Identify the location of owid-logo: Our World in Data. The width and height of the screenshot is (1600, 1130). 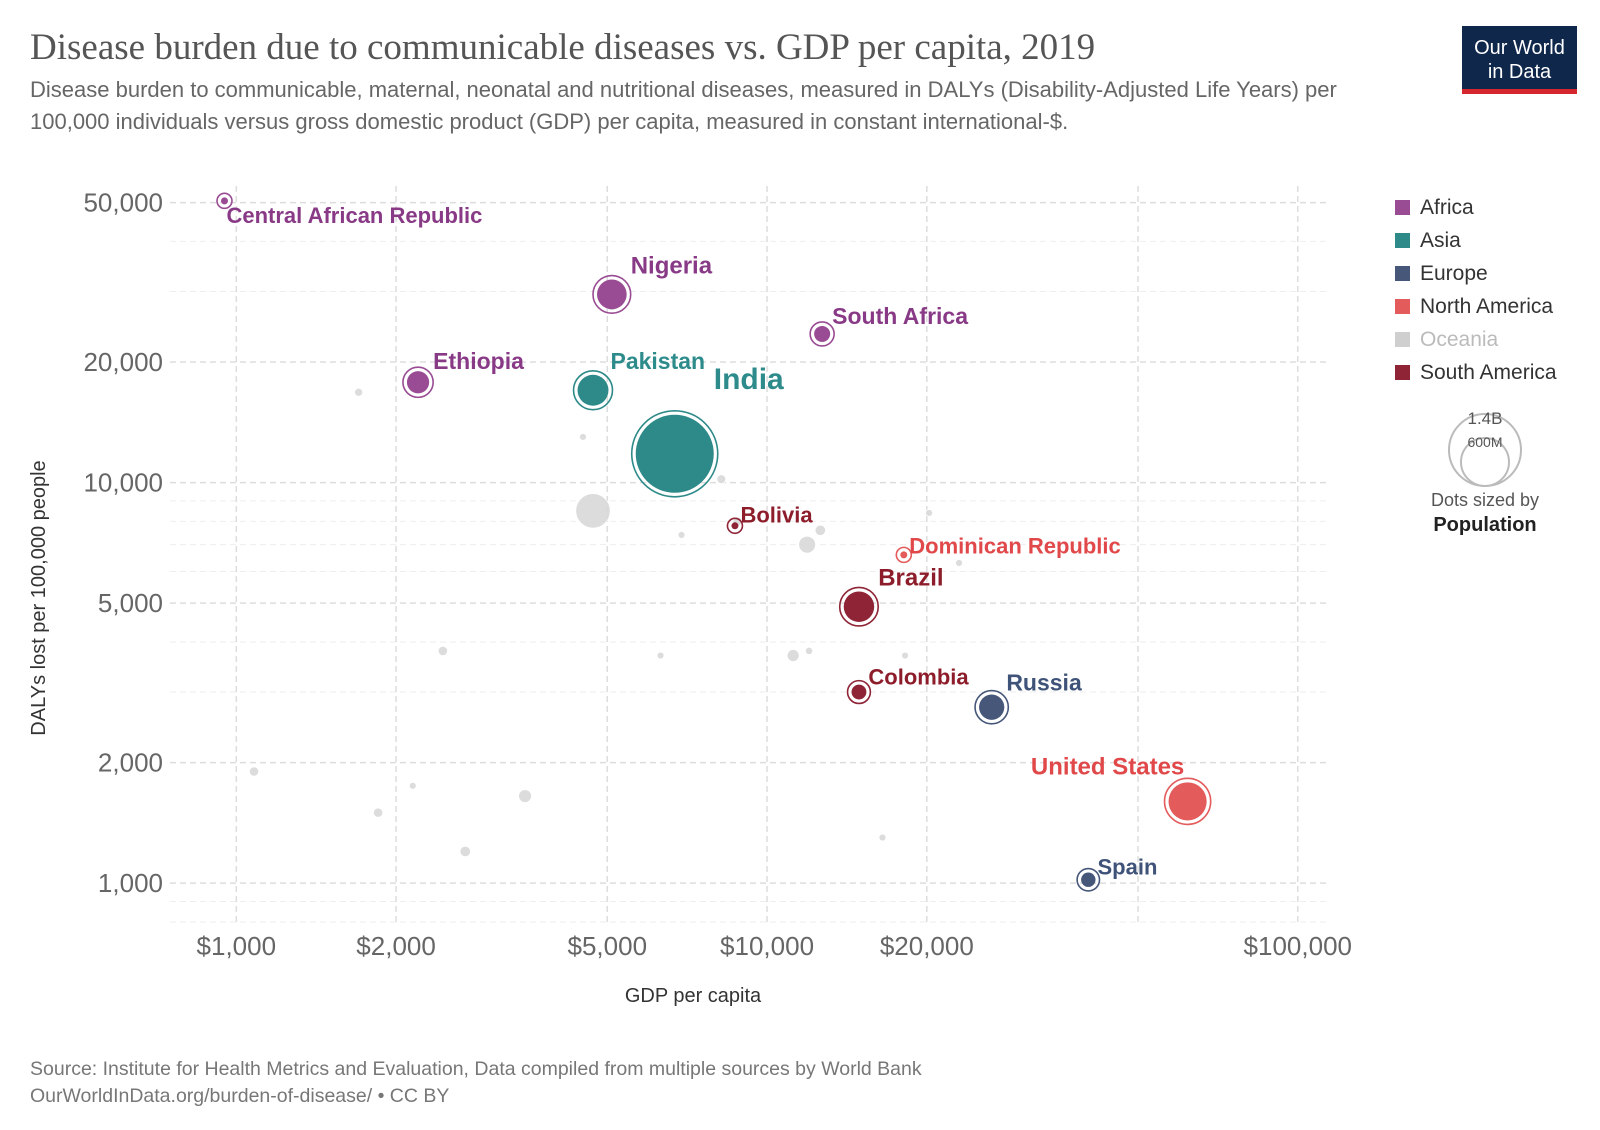
(1519, 60).